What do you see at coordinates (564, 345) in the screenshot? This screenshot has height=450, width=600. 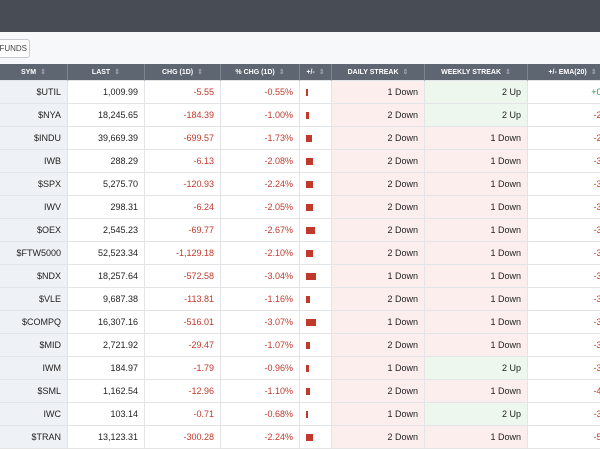 I see `table-cell: -3.10` at bounding box center [564, 345].